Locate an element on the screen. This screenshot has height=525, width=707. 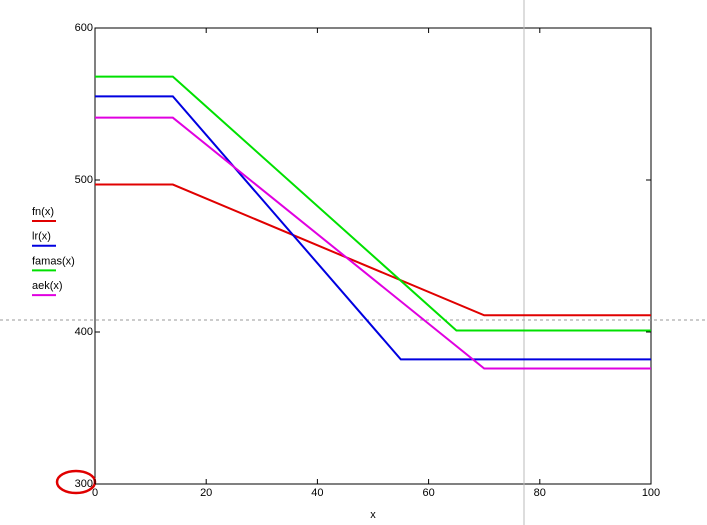
x-tick-label: 20 is located at coordinates (206, 493).